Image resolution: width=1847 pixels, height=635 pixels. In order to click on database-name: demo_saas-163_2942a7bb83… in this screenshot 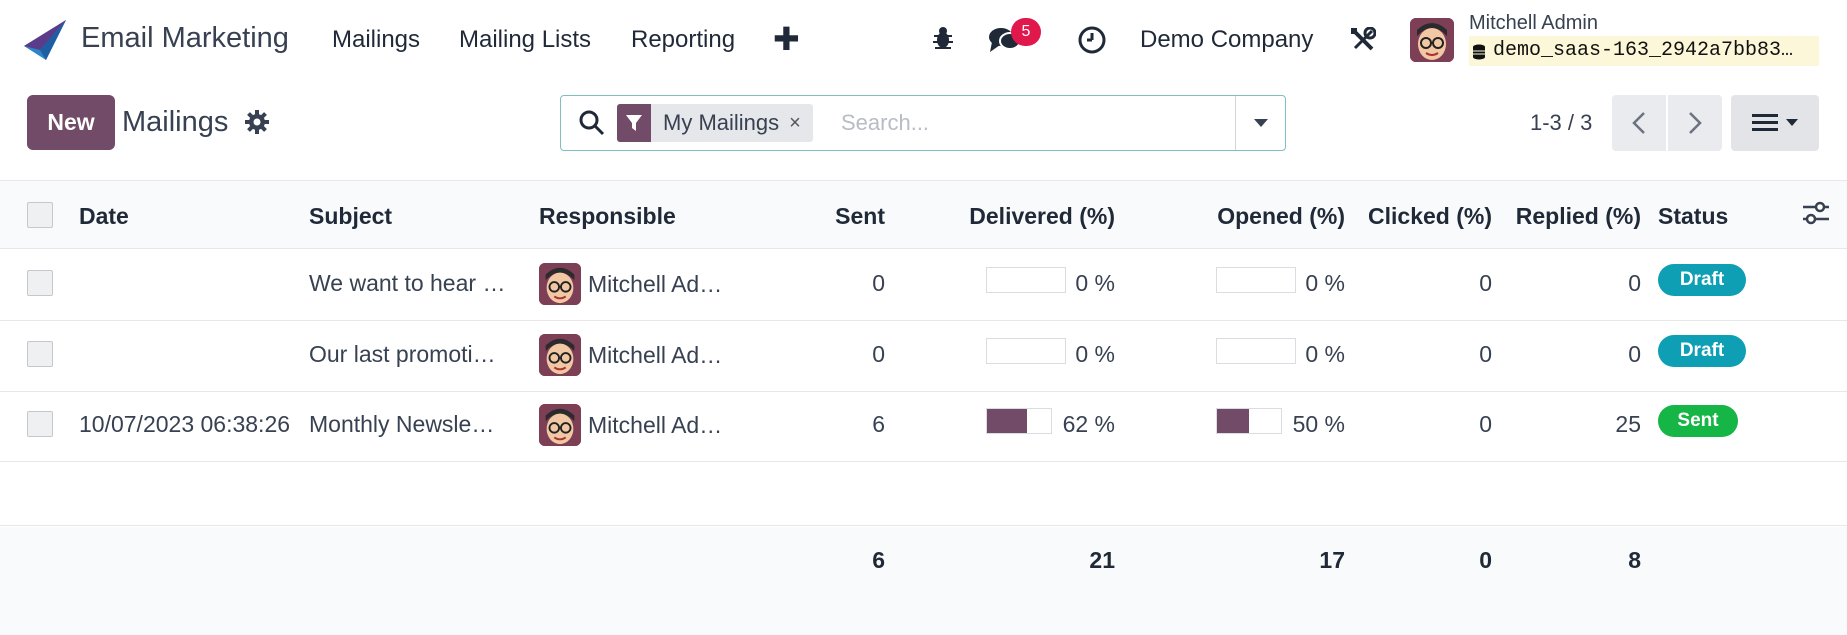, I will do `click(1644, 51)`.